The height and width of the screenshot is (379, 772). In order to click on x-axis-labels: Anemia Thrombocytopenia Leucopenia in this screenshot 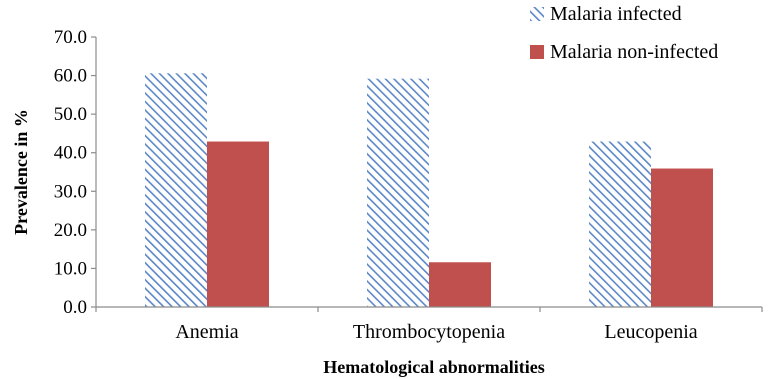, I will do `click(429, 325)`.